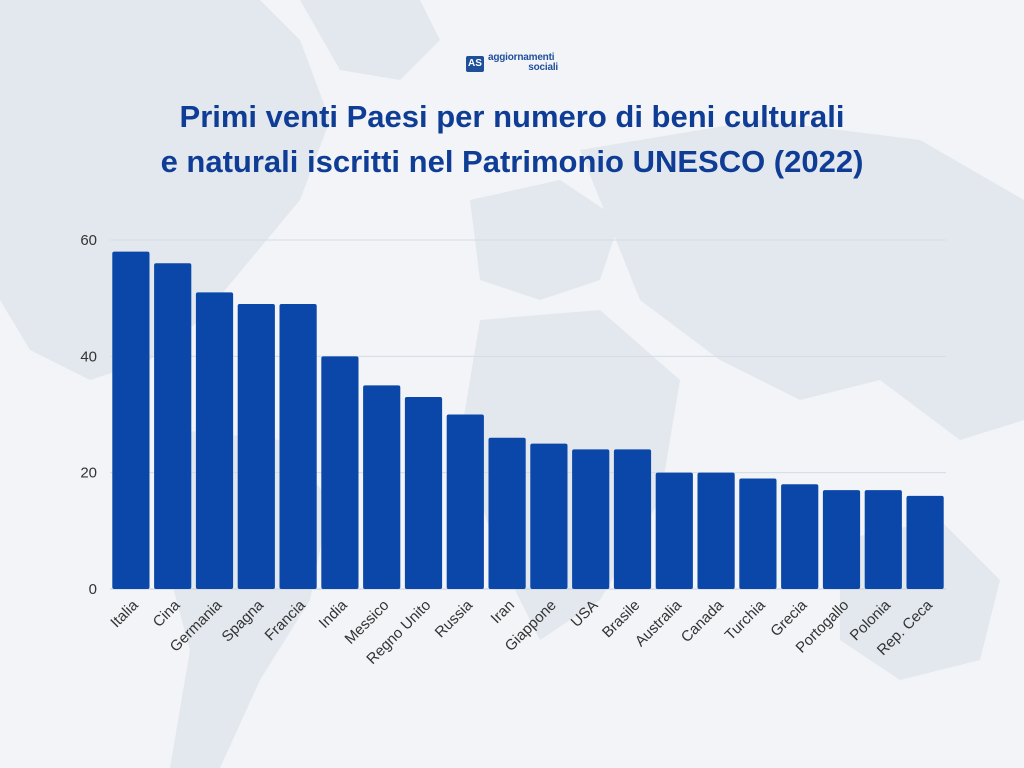  Describe the element at coordinates (340, 472) in the screenshot. I see `bar-india` at that location.